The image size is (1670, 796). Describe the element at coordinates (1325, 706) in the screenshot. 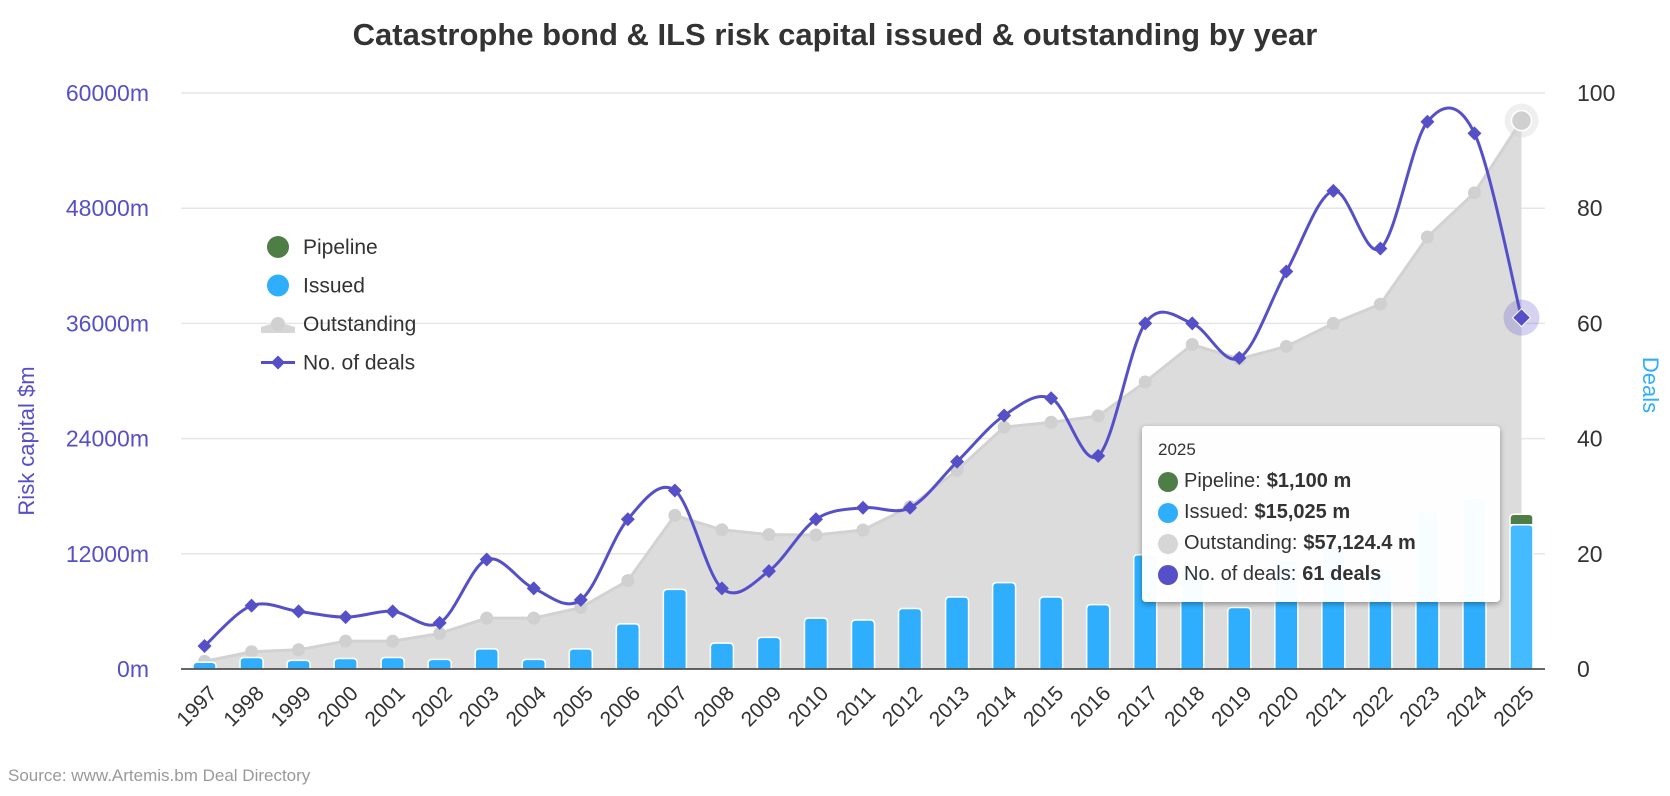

I see `x-tick-label: 2021` at that location.